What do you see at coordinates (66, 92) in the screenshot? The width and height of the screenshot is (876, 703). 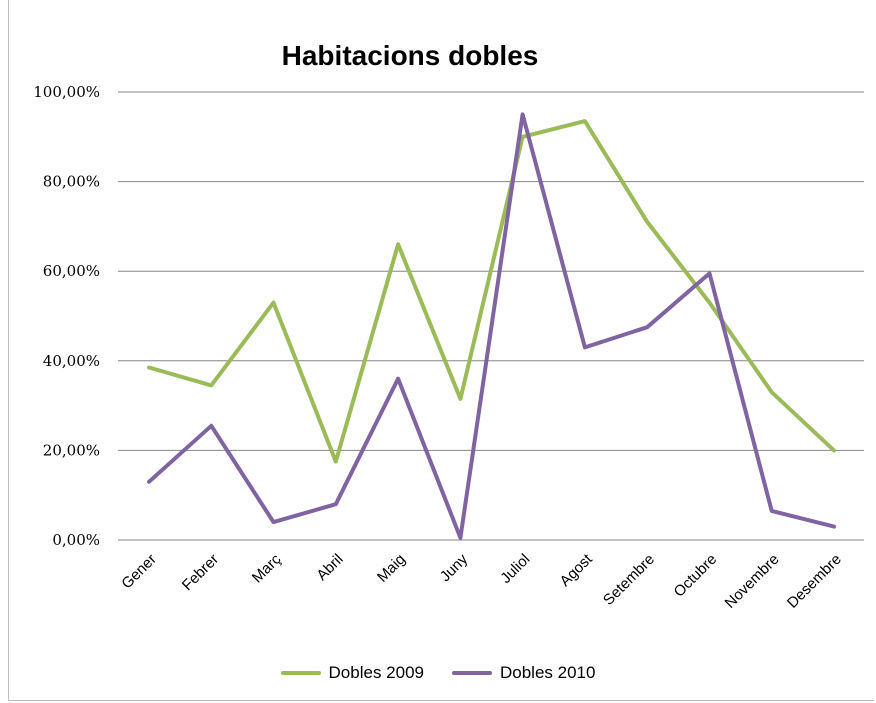 I see `y-tick-label: 100,00%` at bounding box center [66, 92].